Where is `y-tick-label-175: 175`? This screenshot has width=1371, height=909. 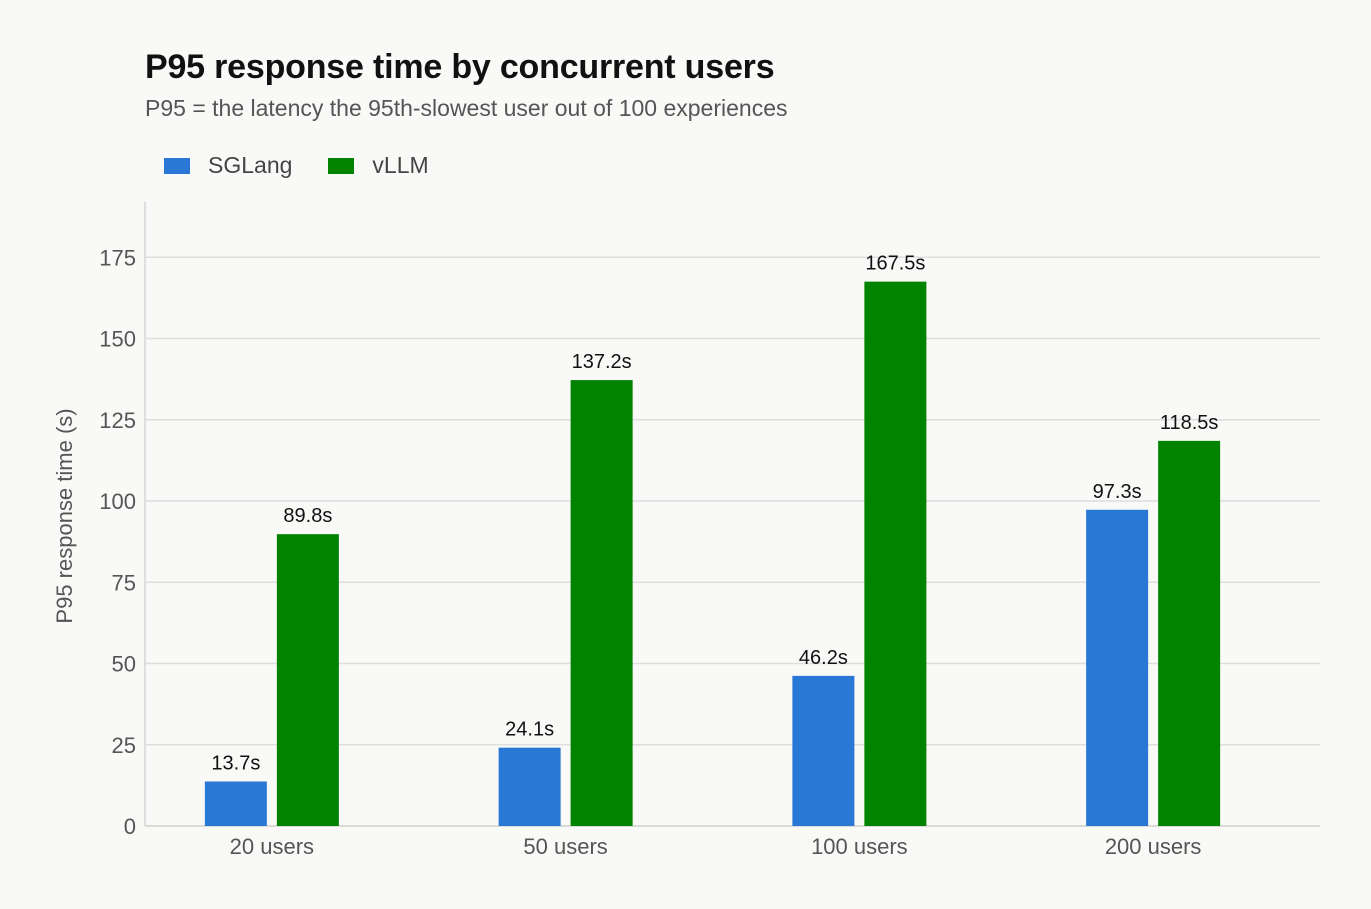
y-tick-label-175: 175 is located at coordinates (117, 257).